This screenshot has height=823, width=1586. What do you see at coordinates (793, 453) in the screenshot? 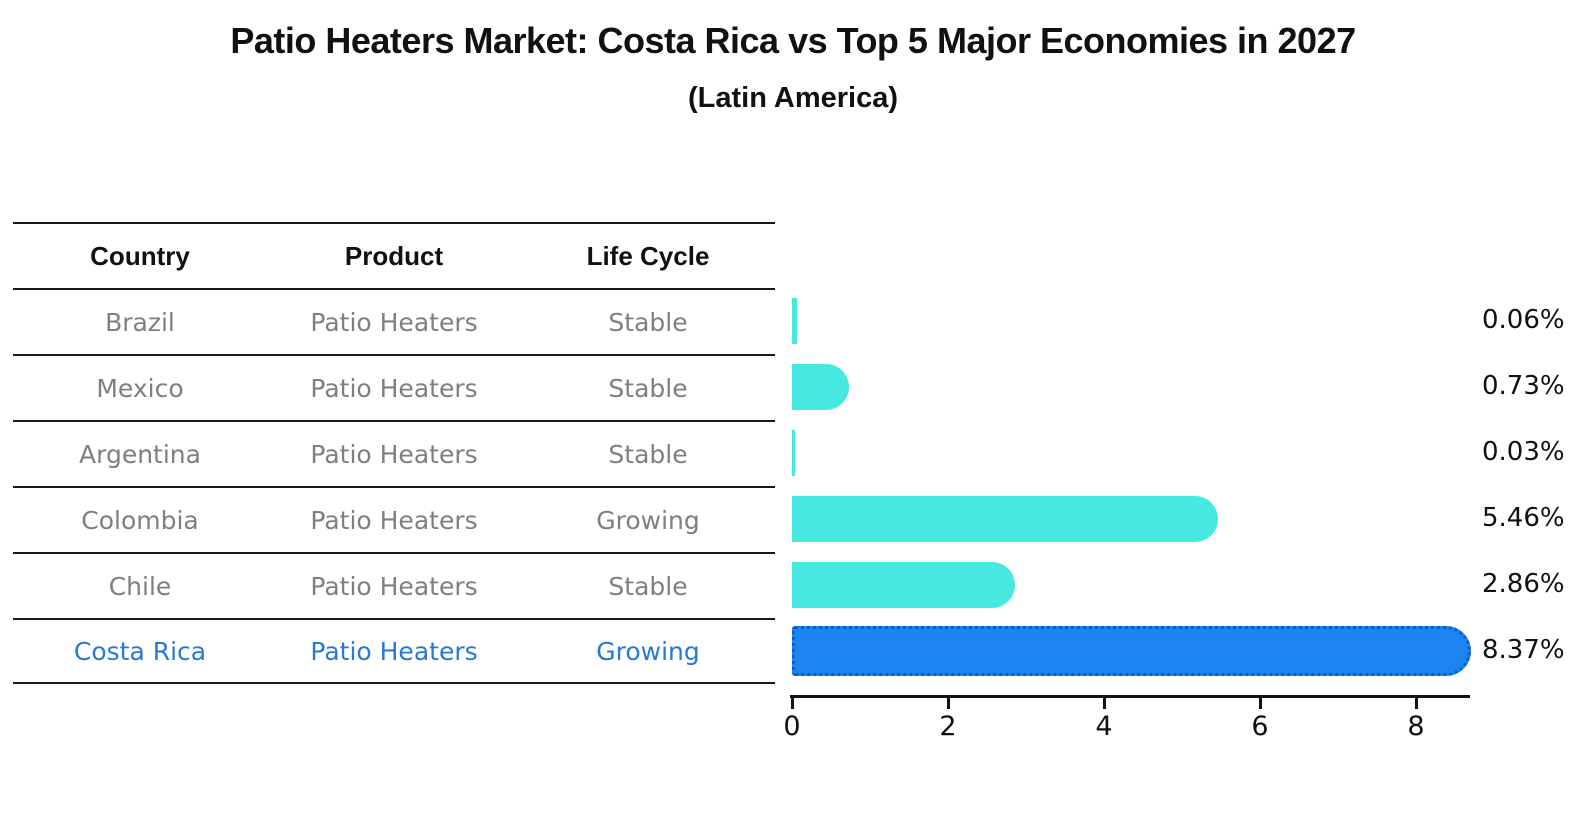
I see `bar-argentina` at bounding box center [793, 453].